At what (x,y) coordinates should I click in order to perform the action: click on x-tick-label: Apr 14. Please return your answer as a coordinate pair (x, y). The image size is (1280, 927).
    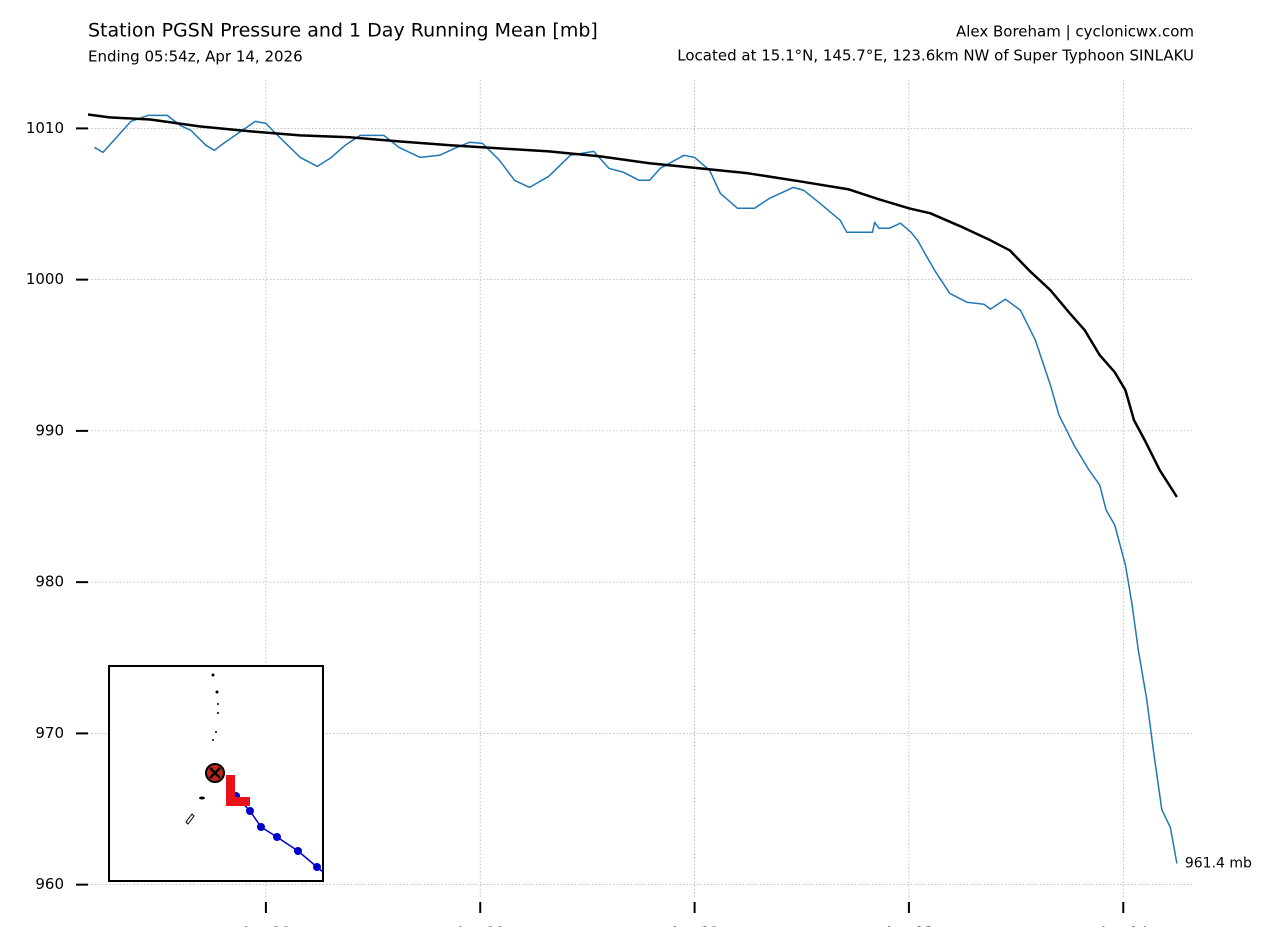
    Looking at the image, I should click on (1123, 925).